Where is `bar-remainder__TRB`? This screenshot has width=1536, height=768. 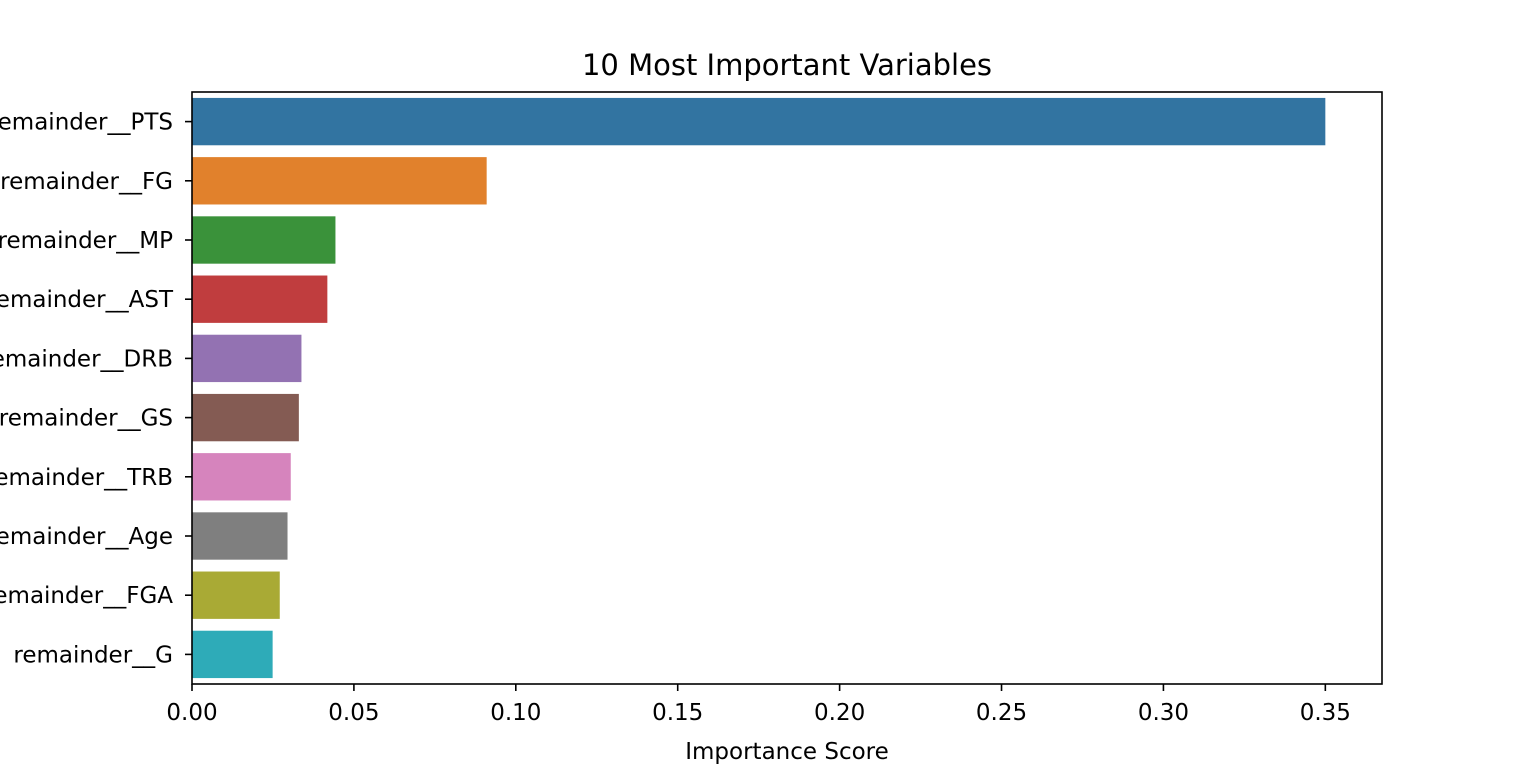
bar-remainder__TRB is located at coordinates (241, 477).